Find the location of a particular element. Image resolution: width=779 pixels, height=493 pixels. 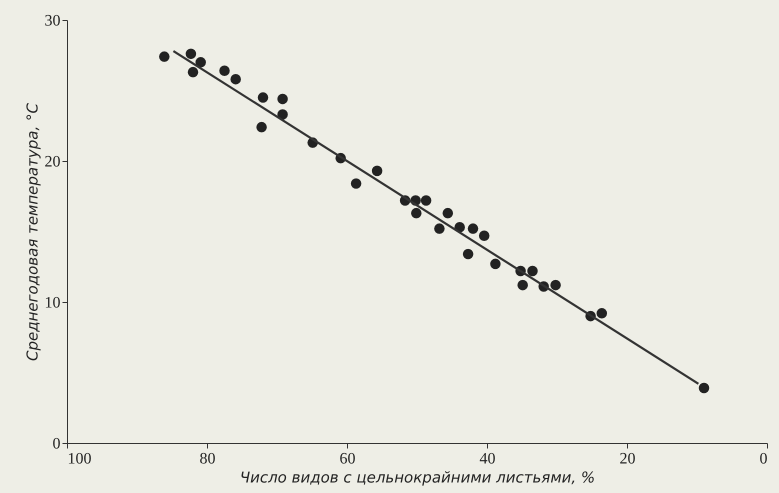

x-tick-label: 0 is located at coordinates (764, 459).